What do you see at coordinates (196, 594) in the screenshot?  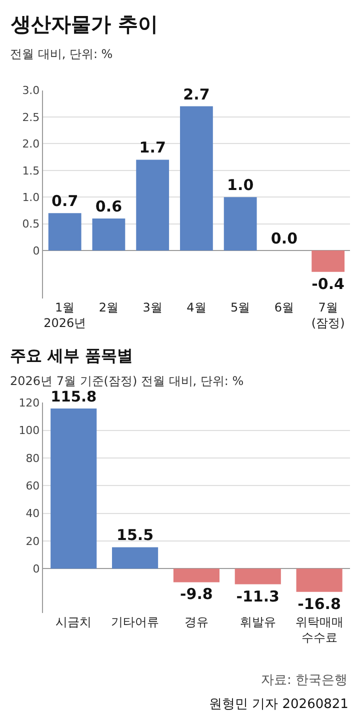 I see `data-label: -9.8` at bounding box center [196, 594].